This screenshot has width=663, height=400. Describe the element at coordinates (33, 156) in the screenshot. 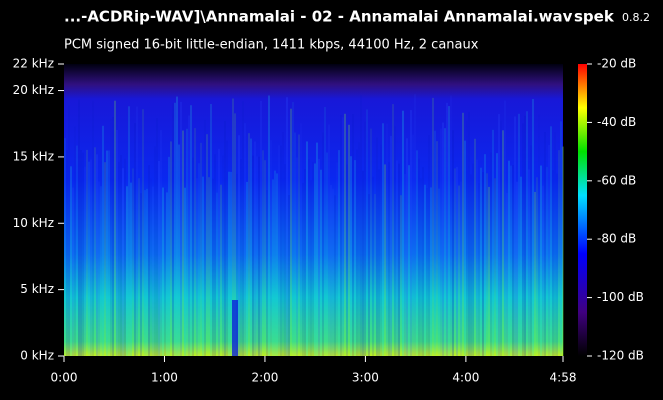

I see `y-tick-label: 15 kHz` at that location.